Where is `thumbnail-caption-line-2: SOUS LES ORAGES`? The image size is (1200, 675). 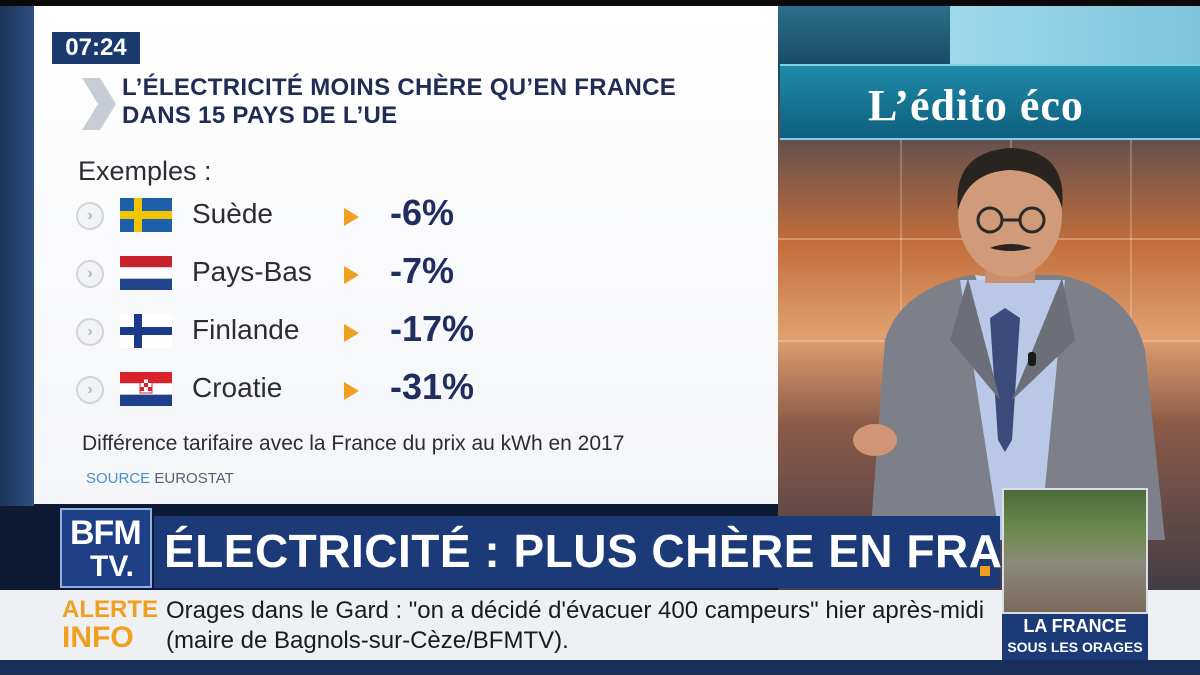 thumbnail-caption-line-2: SOUS LES ORAGES is located at coordinates (1075, 647).